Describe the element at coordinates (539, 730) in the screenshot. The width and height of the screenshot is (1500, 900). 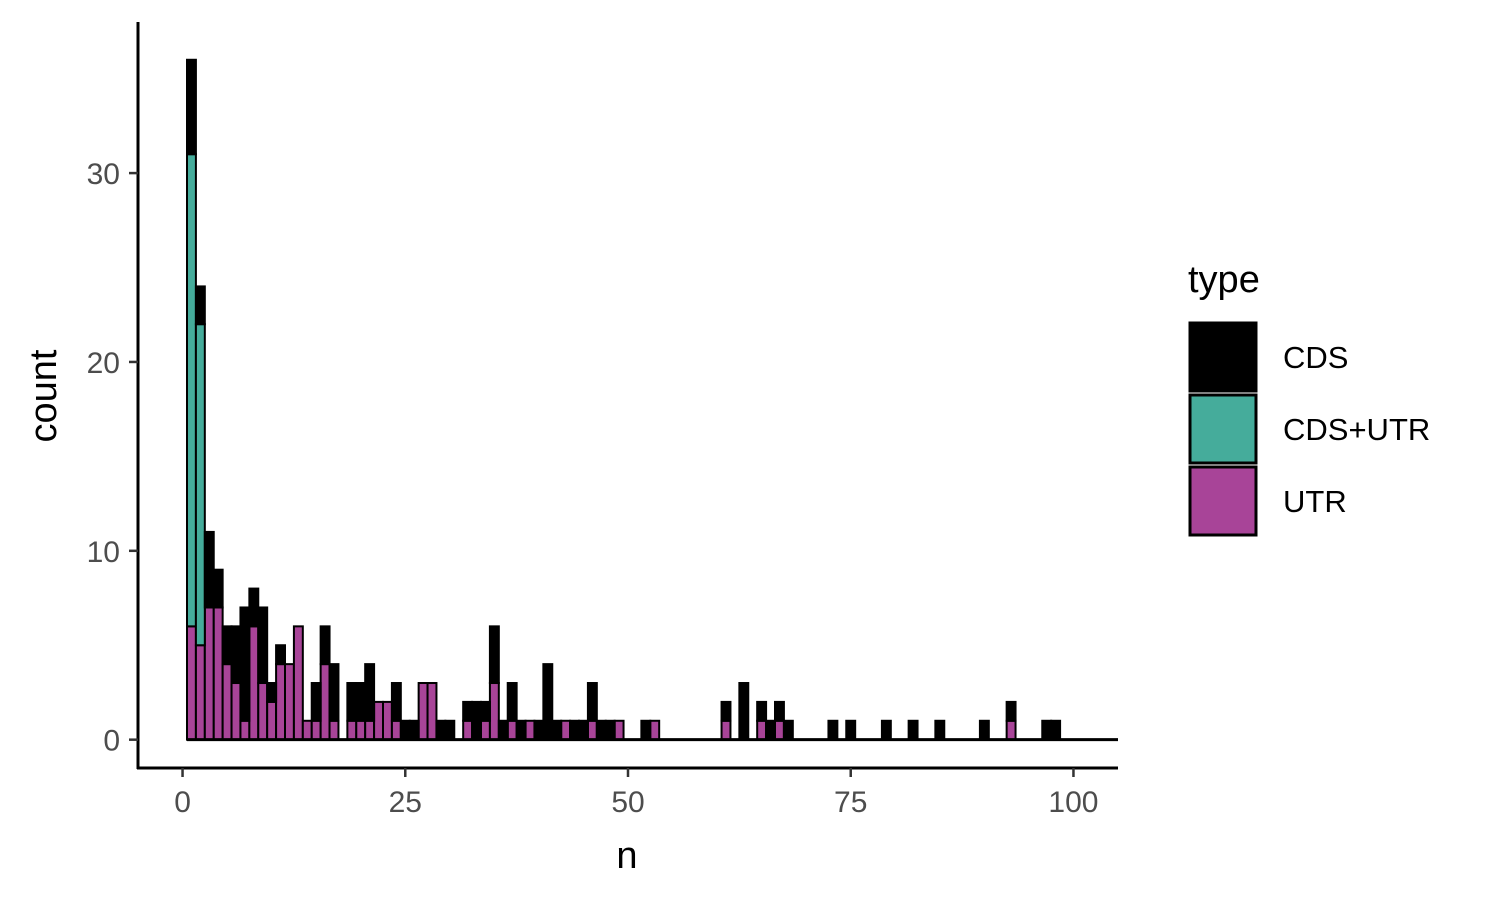
I see `bar-cds-n40` at that location.